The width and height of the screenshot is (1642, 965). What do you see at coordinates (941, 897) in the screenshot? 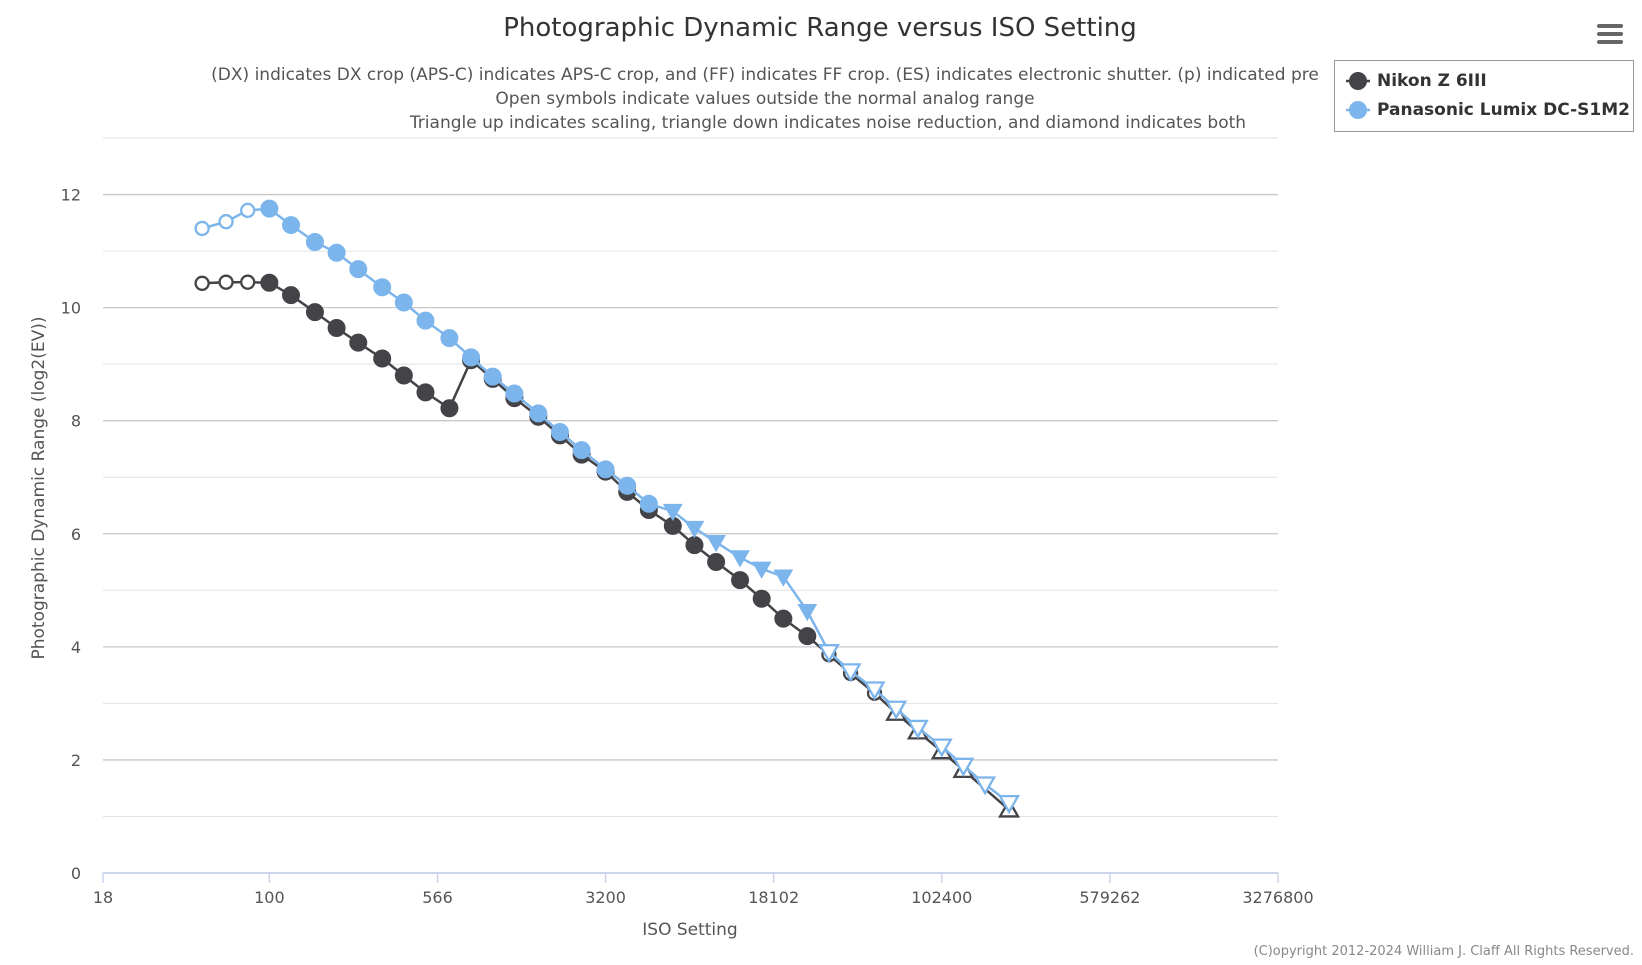
I see `x-tick-label: 102400` at bounding box center [941, 897].